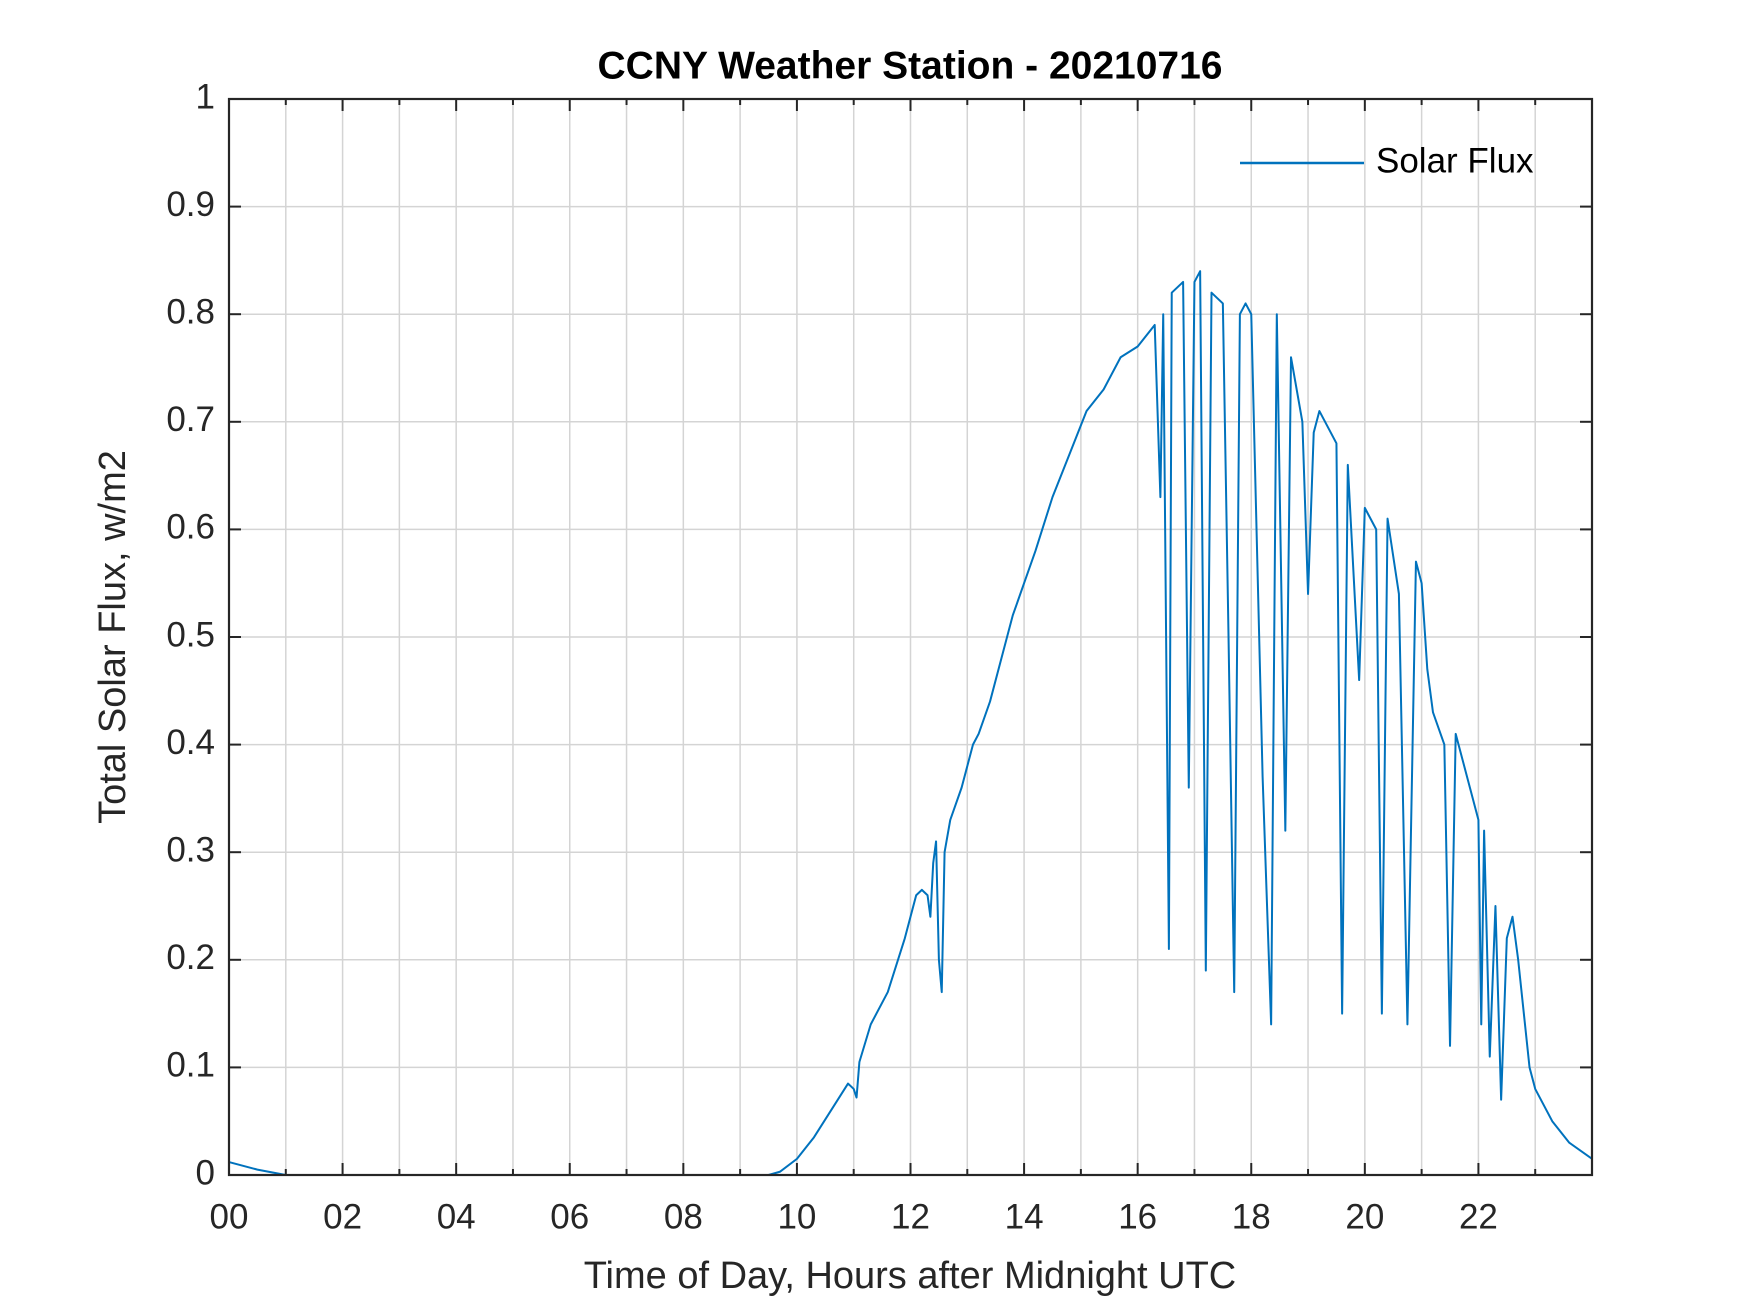  I want to click on legend-label: Solar Flux, so click(1455, 160).